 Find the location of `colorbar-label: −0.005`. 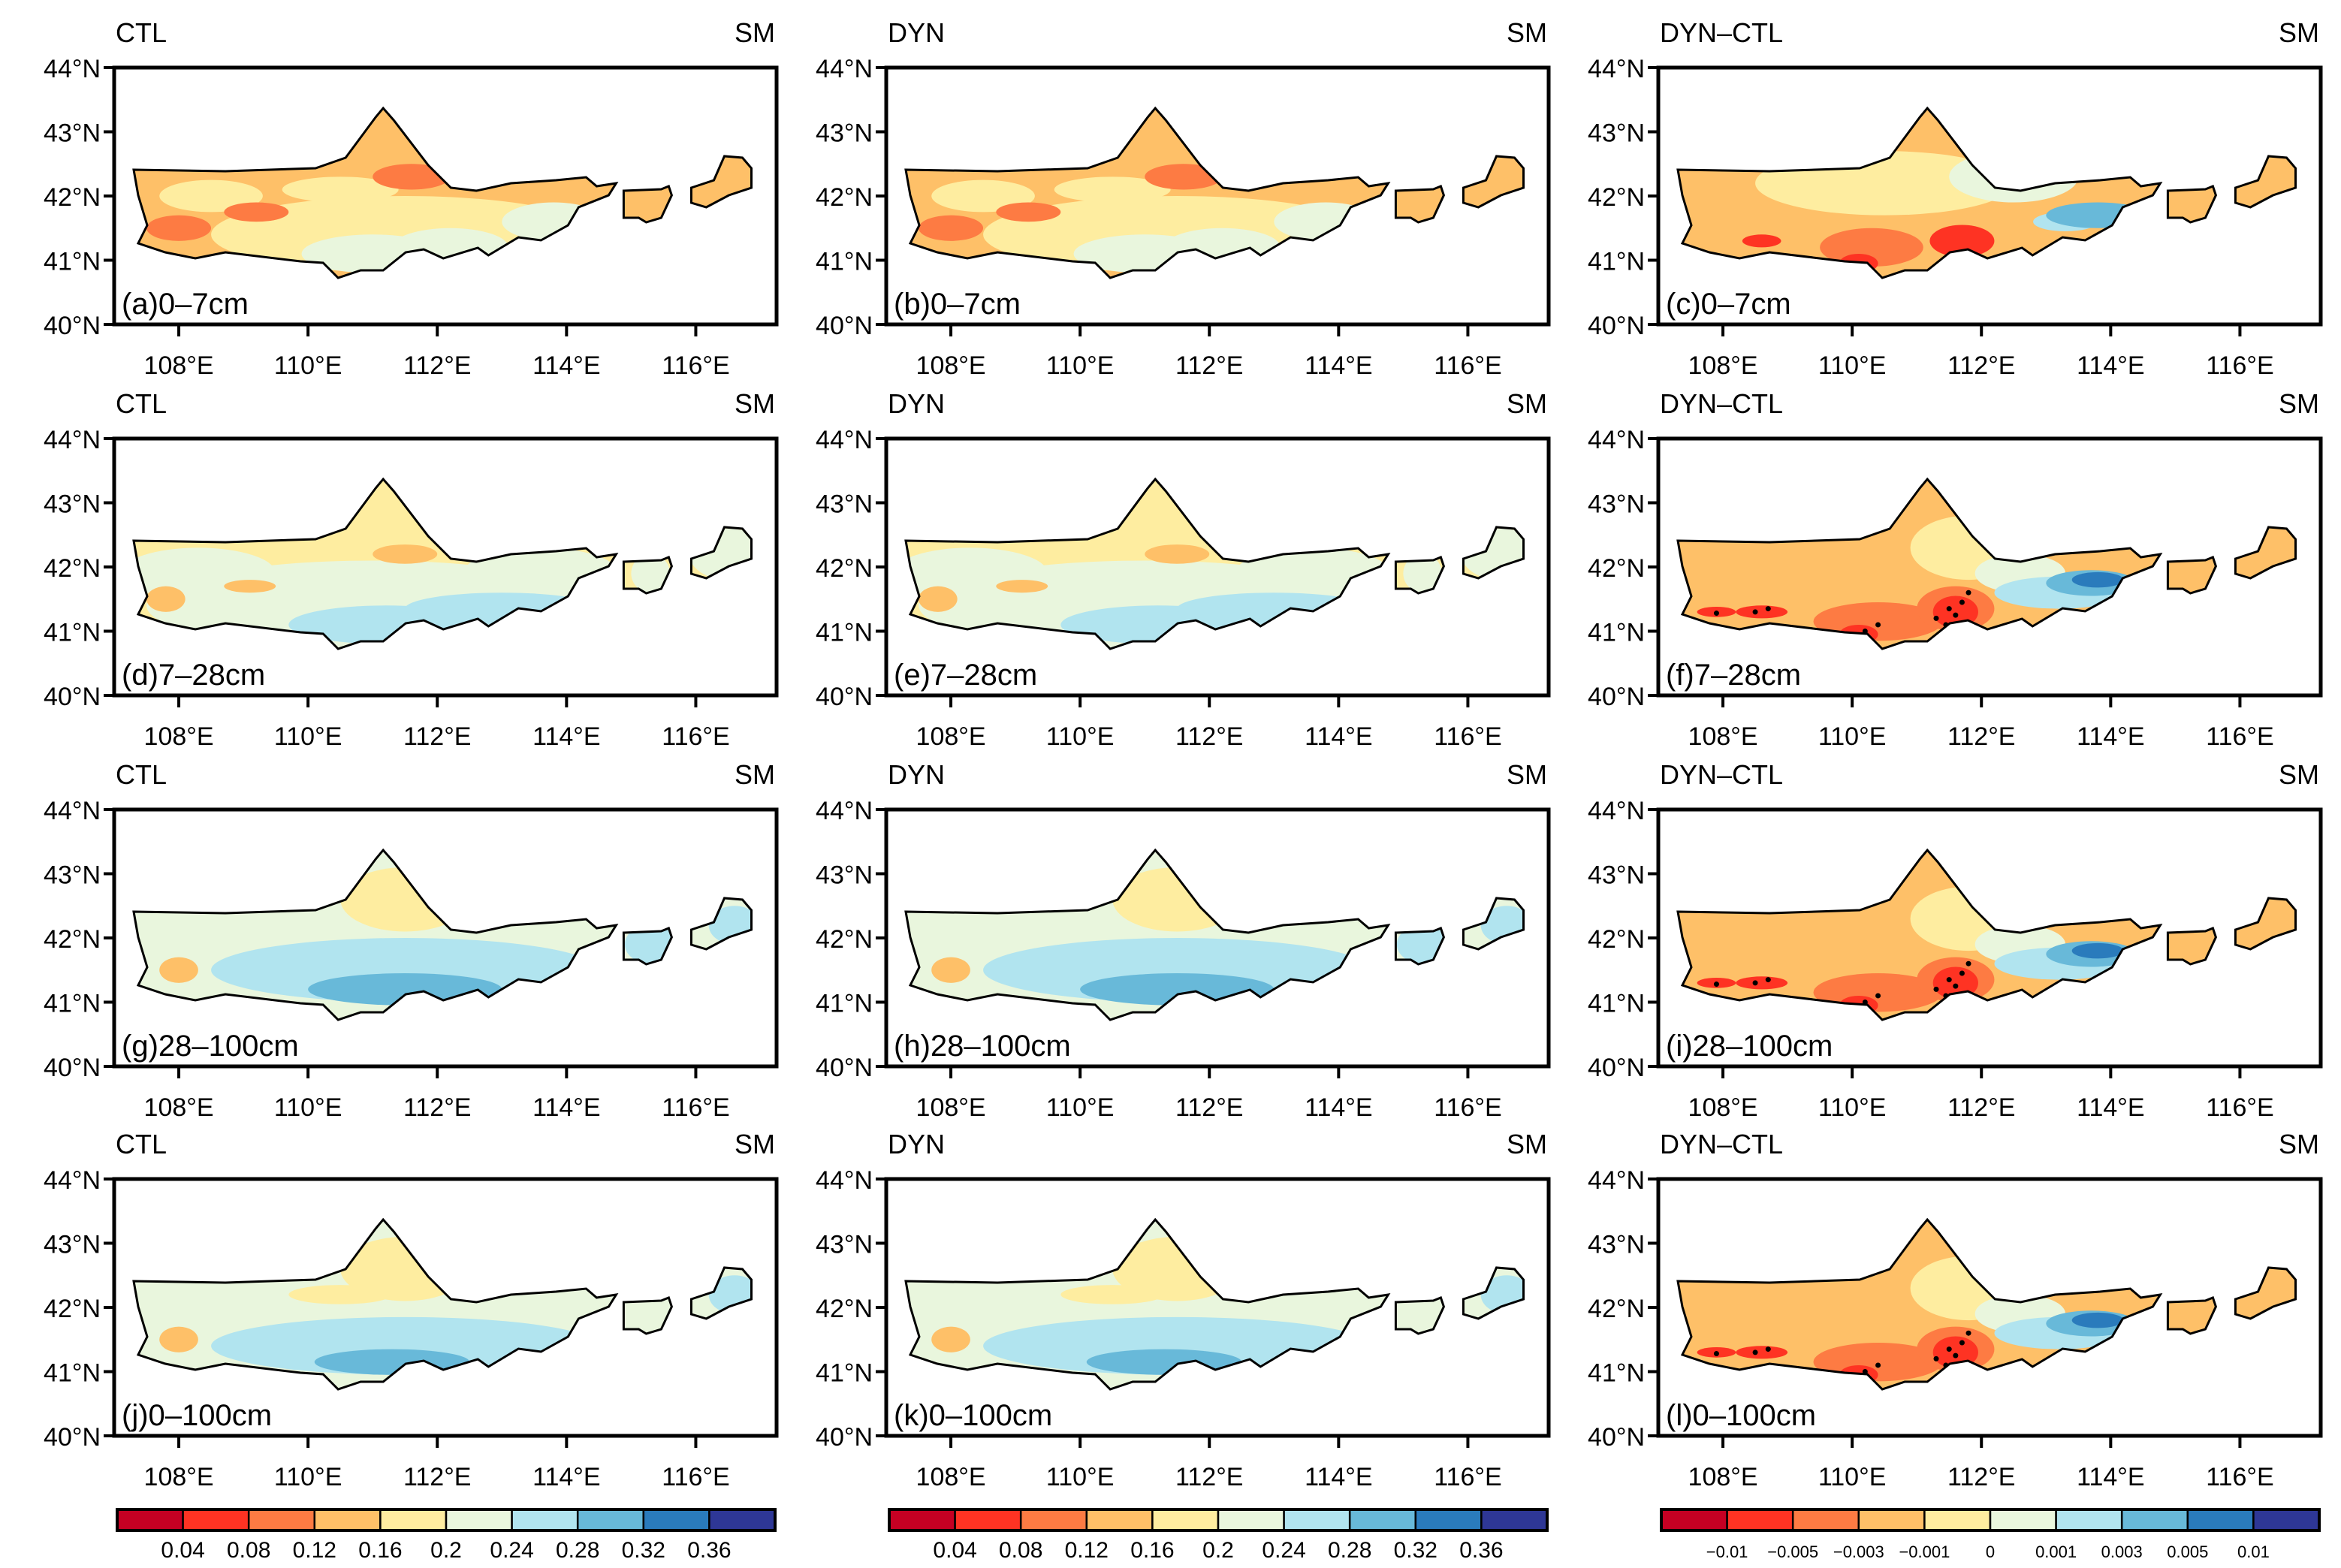

colorbar-label: −0.005 is located at coordinates (1792, 1552).